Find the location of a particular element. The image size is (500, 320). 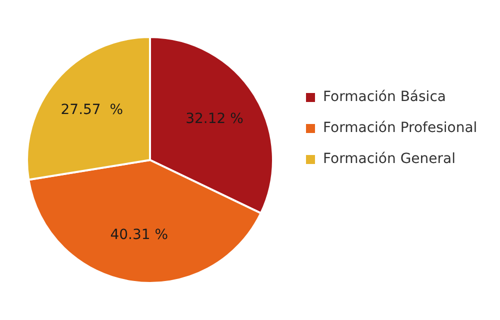

data-label: 40.31 % is located at coordinates (139, 235).